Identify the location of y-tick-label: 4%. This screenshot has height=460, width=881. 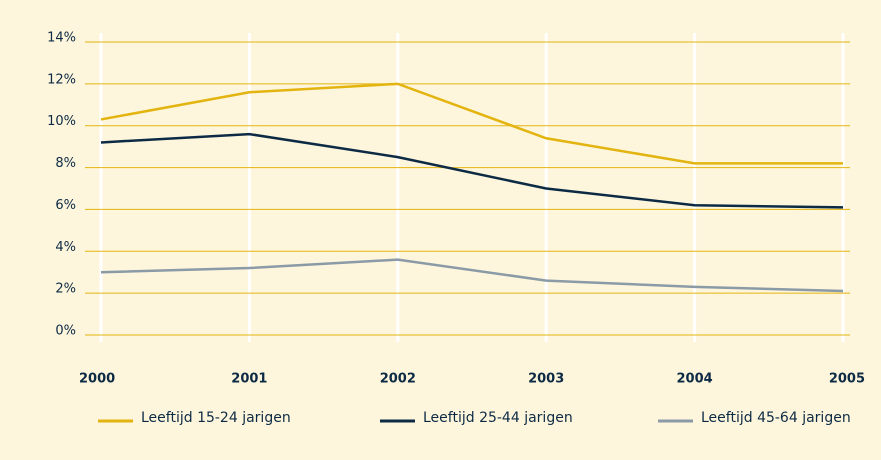
(65, 247).